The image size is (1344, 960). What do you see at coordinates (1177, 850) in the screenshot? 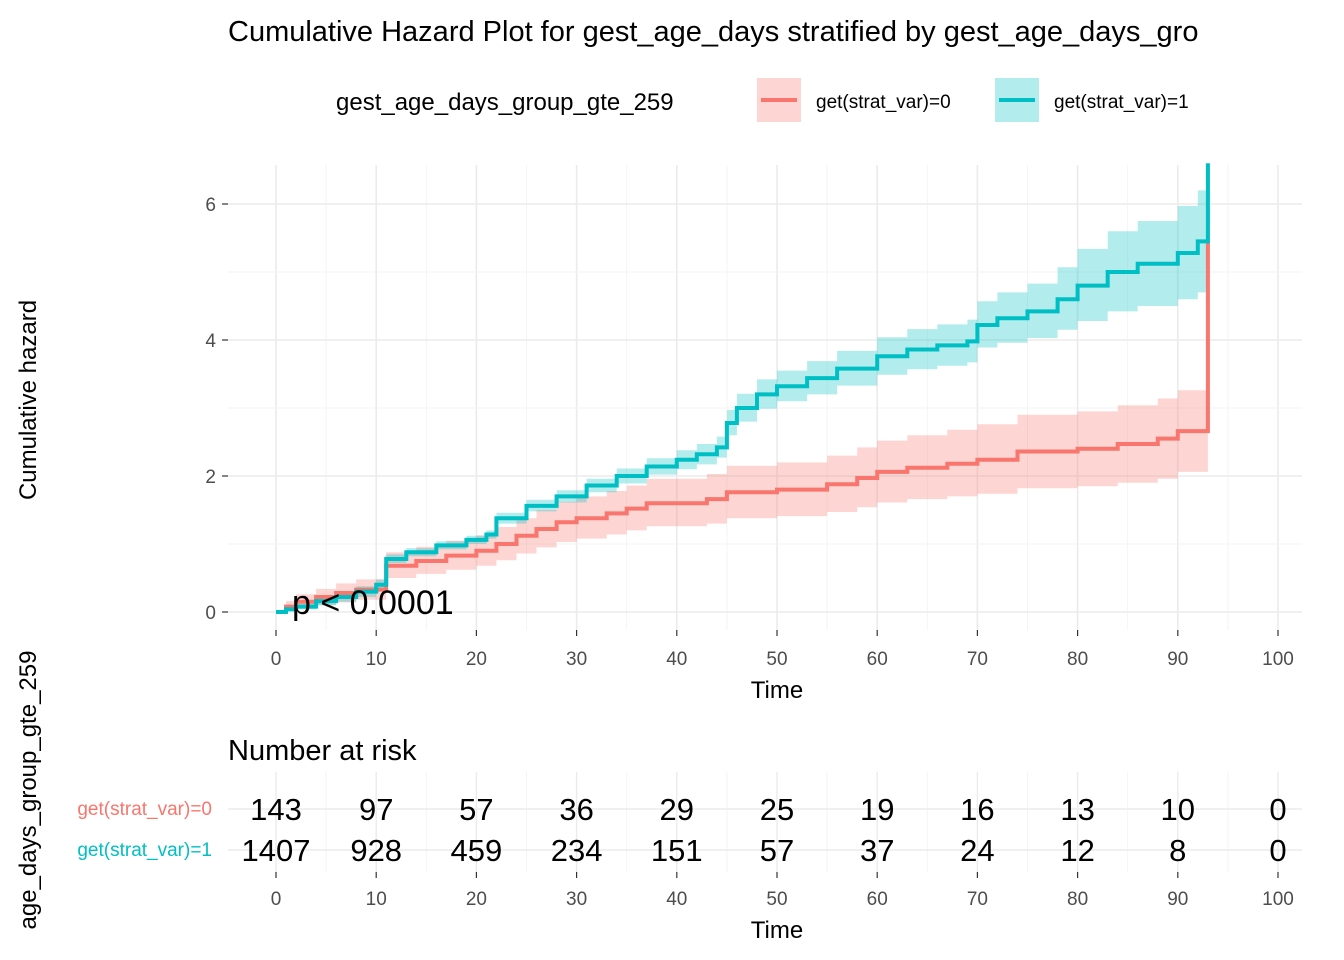
I see `risk-count: 8` at bounding box center [1177, 850].